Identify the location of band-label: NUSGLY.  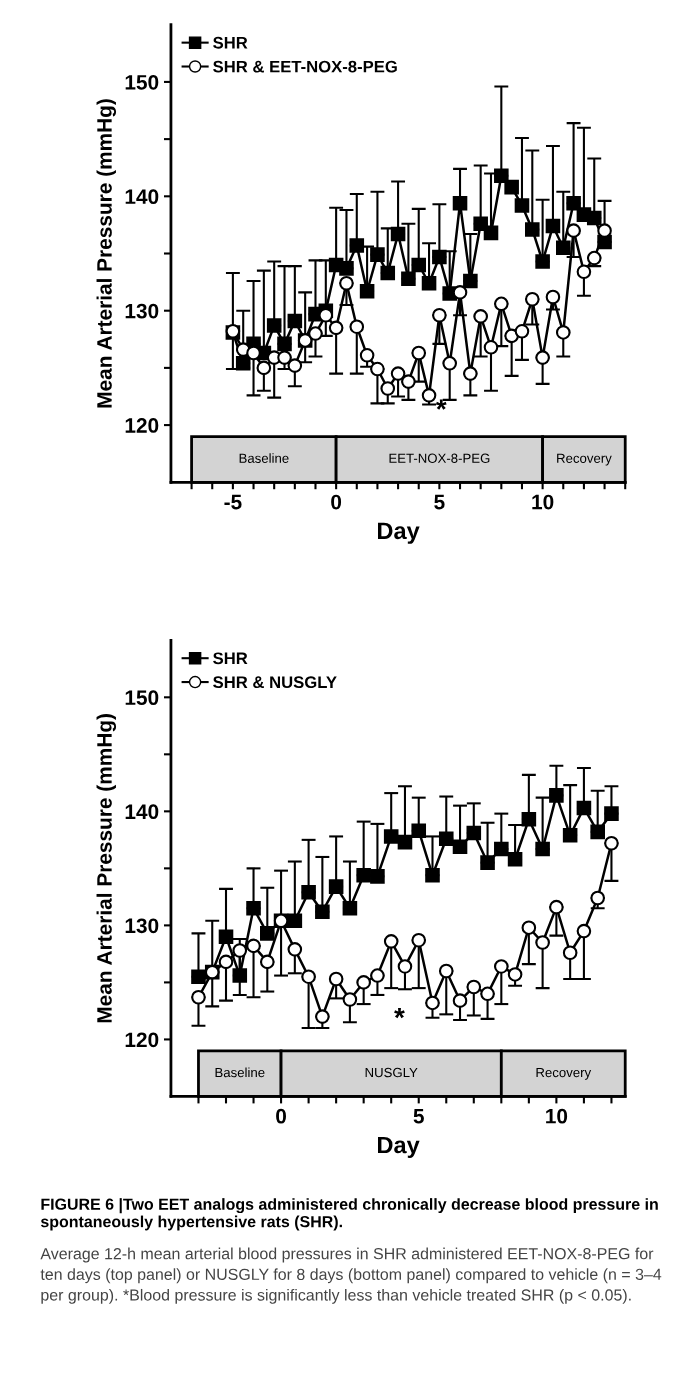
(391, 1072).